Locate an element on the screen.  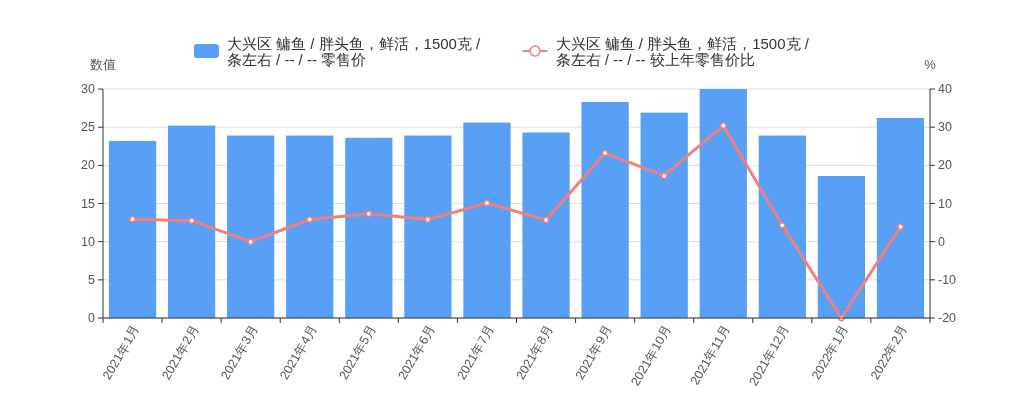
y2-tick-label: 0 is located at coordinates (941, 241).